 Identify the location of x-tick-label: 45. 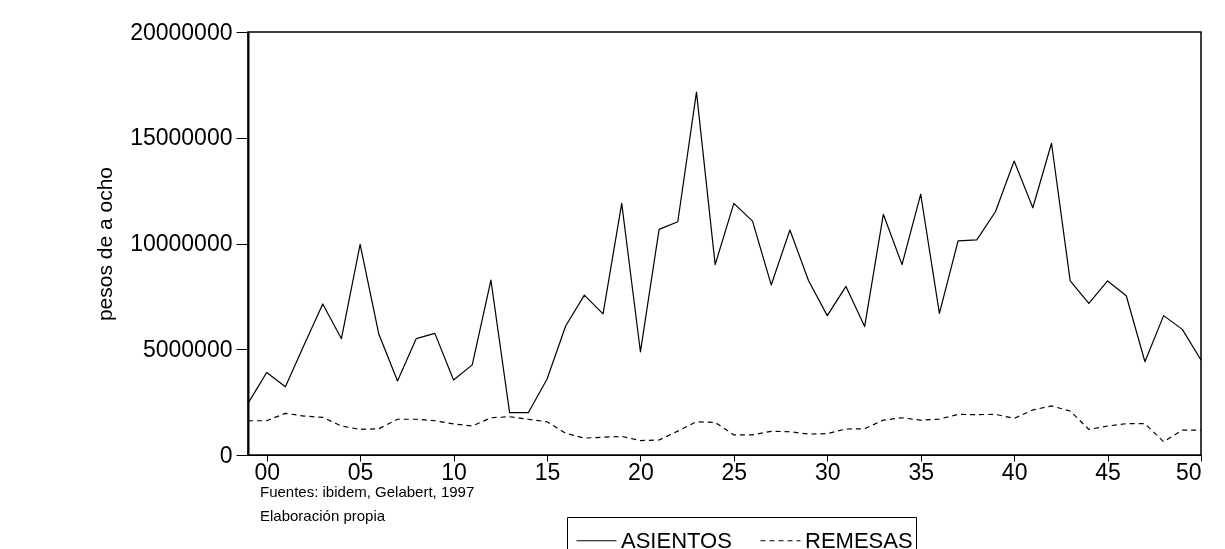
(1108, 471).